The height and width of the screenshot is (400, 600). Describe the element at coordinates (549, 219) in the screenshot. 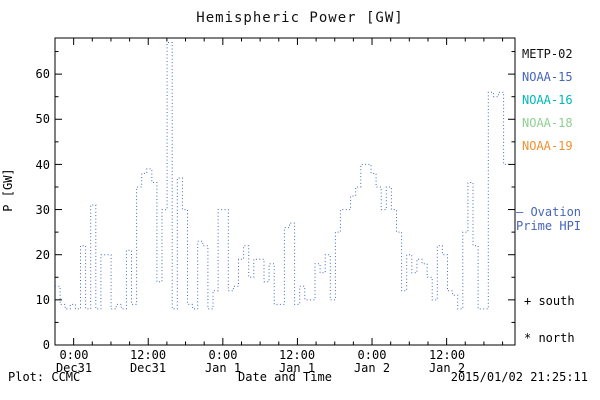

I see `legend-ovation-prime: — Ovation Prime HPI` at that location.